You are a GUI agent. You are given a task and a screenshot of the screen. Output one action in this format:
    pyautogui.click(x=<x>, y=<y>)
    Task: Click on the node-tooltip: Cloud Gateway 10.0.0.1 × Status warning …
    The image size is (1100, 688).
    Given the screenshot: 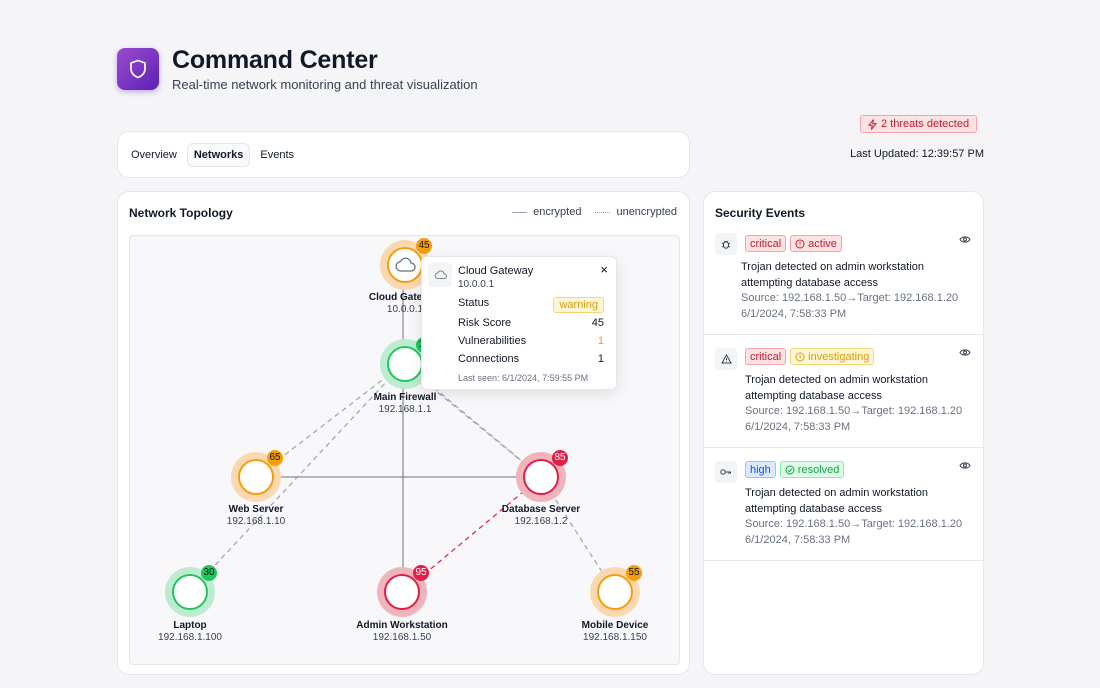 What is the action you would take?
    pyautogui.click(x=519, y=323)
    